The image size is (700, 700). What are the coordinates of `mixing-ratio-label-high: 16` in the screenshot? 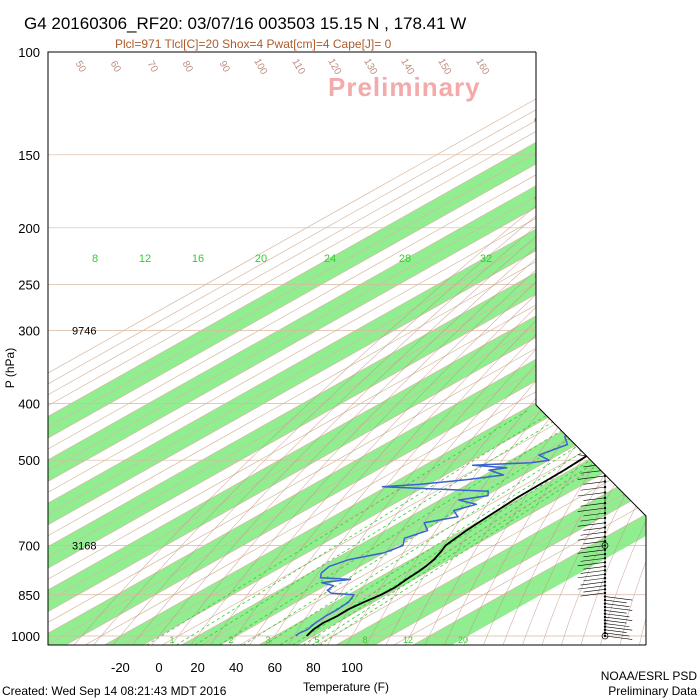 It's located at (198, 259).